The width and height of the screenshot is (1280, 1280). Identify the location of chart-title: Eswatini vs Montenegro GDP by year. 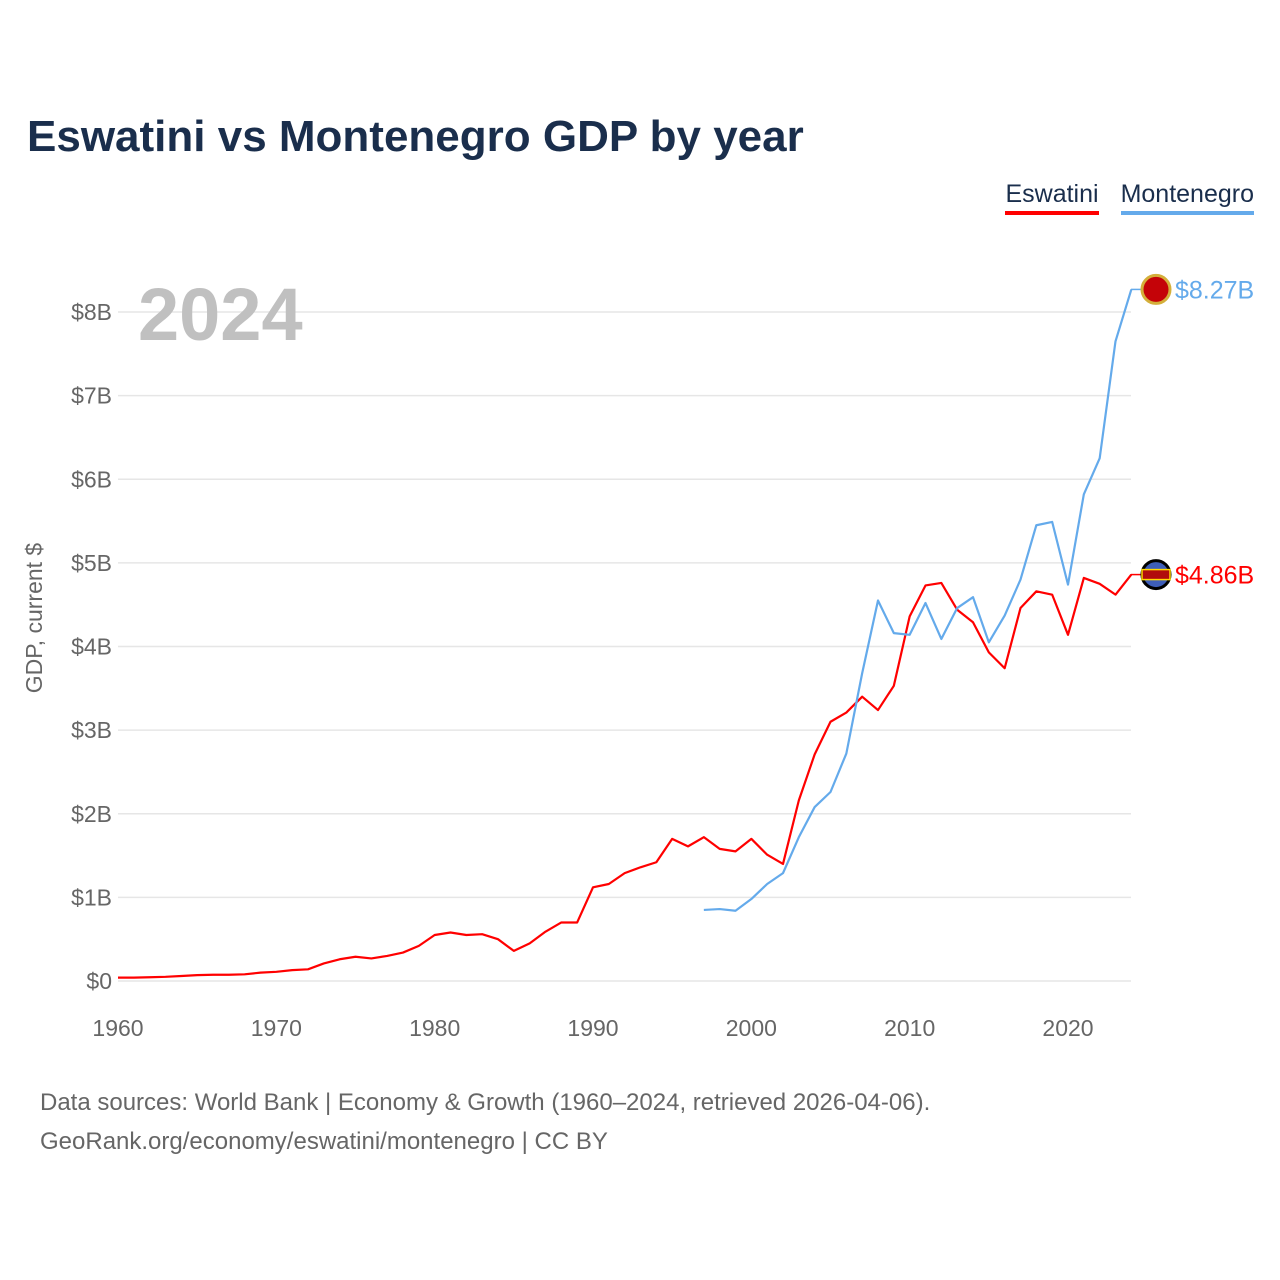
(415, 136).